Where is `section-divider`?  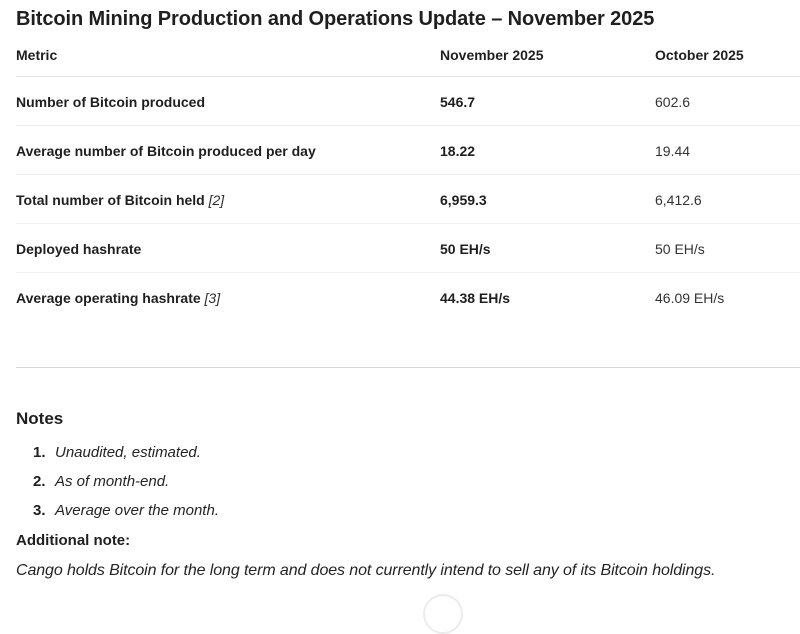
section-divider is located at coordinates (408, 367).